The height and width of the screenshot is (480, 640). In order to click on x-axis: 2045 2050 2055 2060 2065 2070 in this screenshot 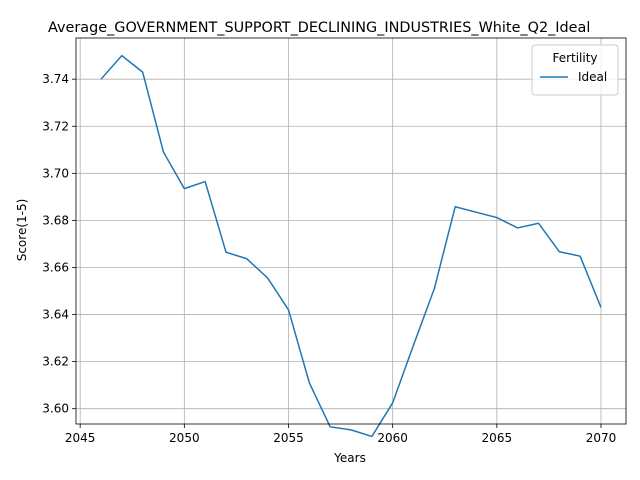, I will do `click(340, 434)`.